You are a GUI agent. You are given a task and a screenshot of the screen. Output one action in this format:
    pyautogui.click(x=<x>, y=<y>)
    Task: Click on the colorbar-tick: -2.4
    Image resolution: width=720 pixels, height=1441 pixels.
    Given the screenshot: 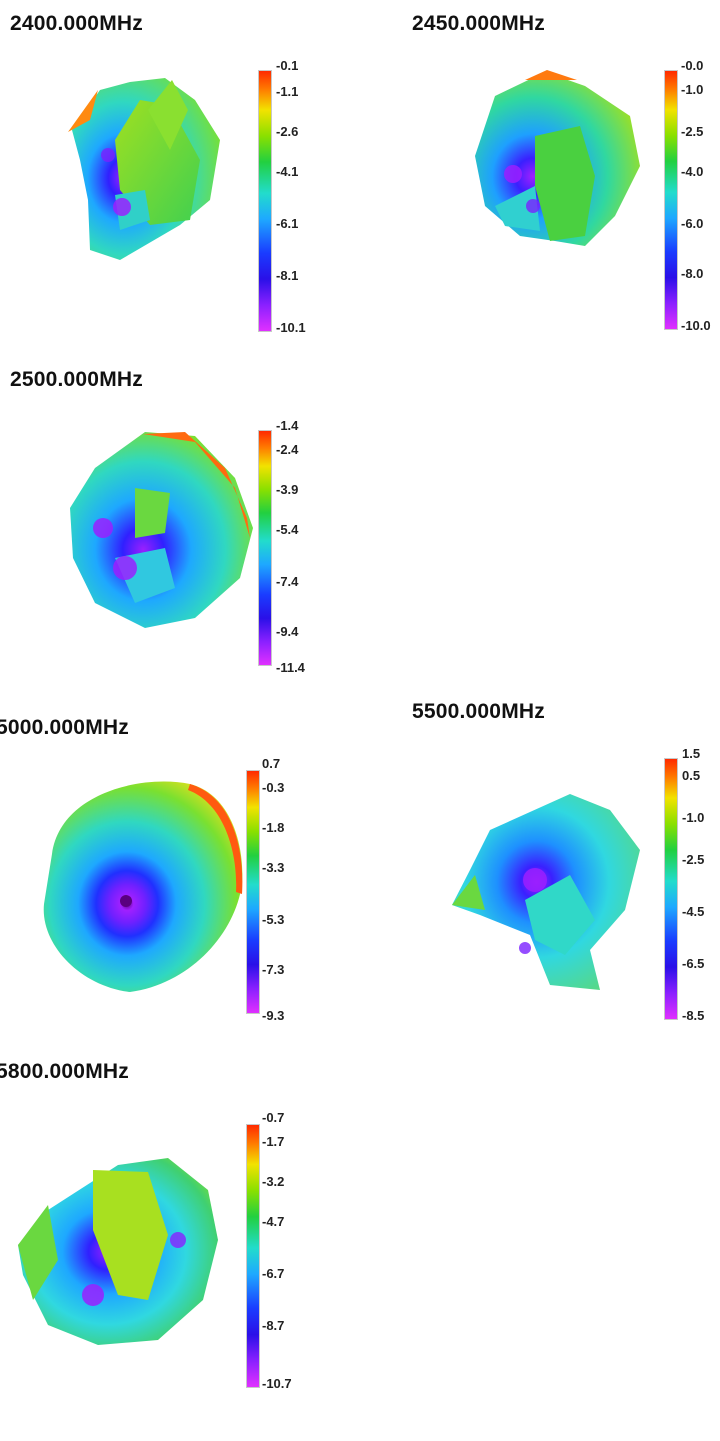 What is the action you would take?
    pyautogui.click(x=287, y=449)
    